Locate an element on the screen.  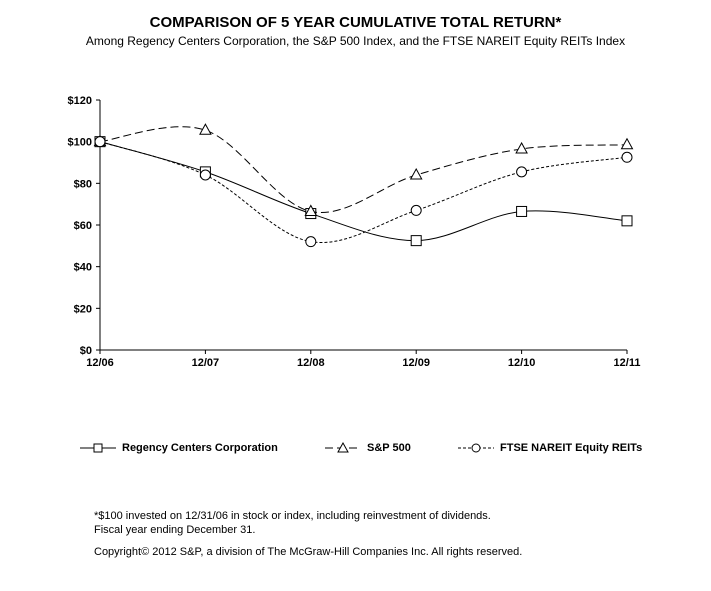
y-tick-label: $0 is located at coordinates (86, 351).